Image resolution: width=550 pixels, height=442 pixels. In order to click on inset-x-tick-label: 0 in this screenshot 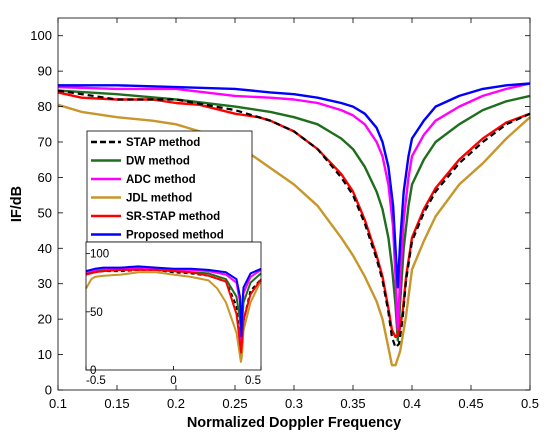, I will do `click(173, 381)`.